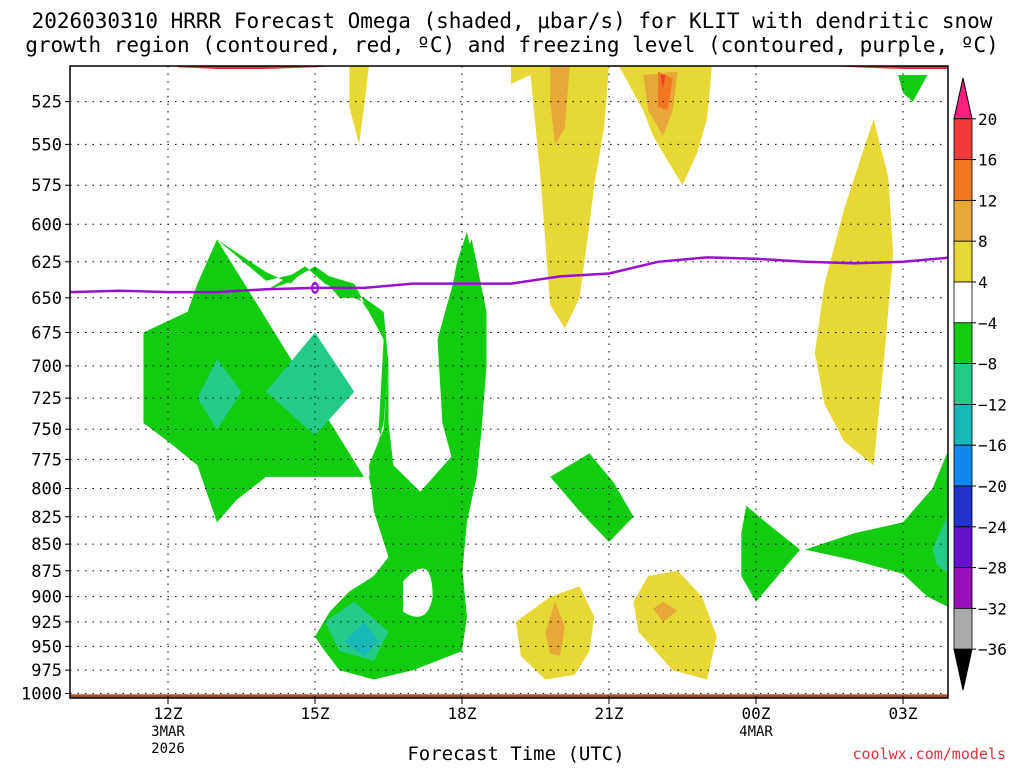 The height and width of the screenshot is (768, 1024). Describe the element at coordinates (992, 404) in the screenshot. I see `colorbar-label-7: −12` at that location.